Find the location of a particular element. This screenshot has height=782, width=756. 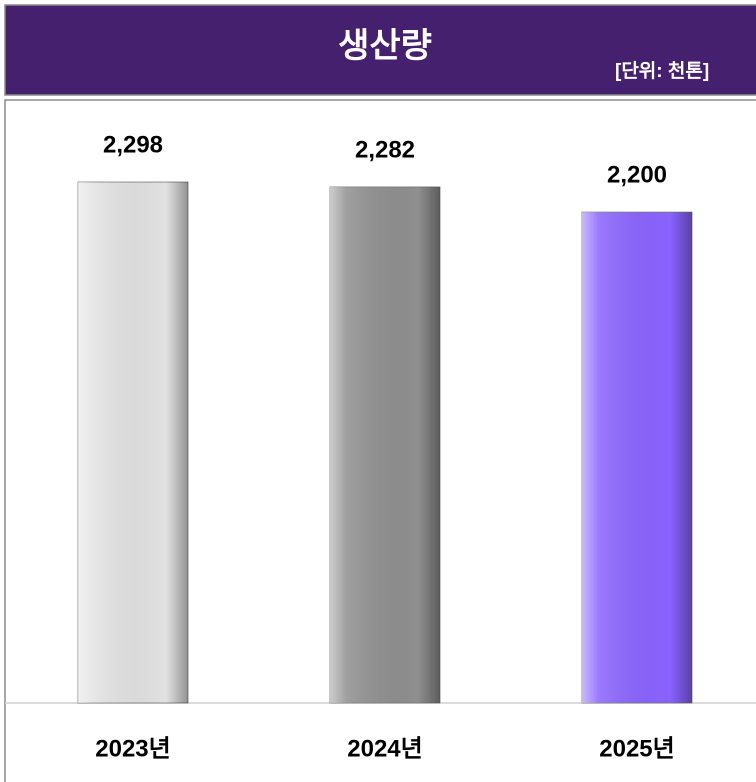

x-tick-label: 2024년 is located at coordinates (384, 748).